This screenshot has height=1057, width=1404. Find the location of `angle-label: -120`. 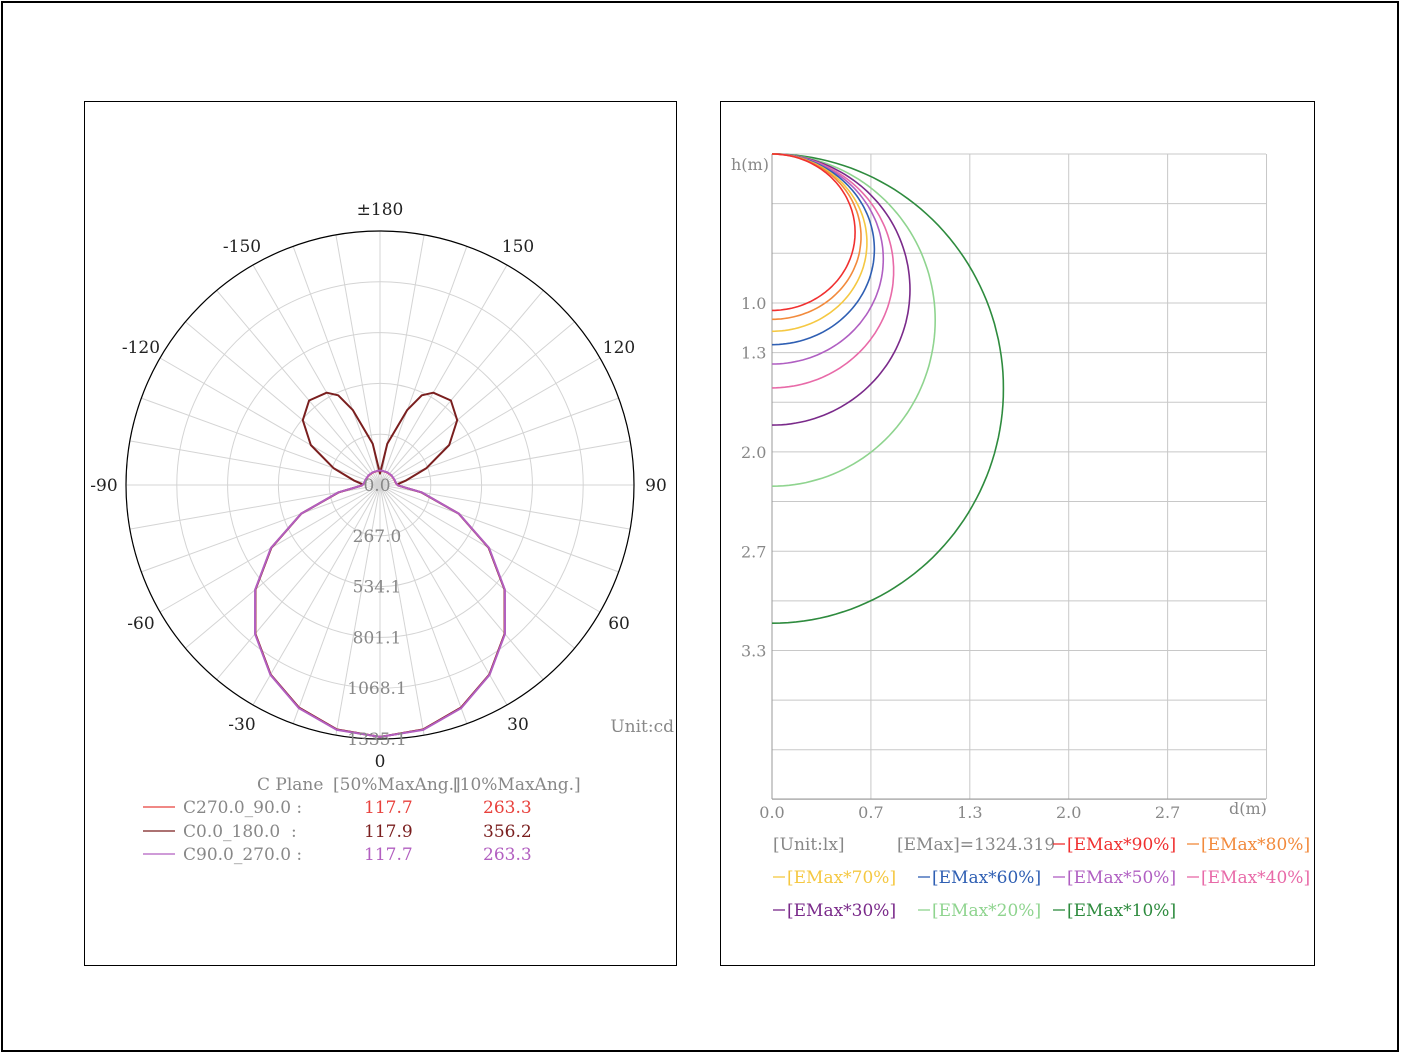

angle-label: -120 is located at coordinates (141, 348).